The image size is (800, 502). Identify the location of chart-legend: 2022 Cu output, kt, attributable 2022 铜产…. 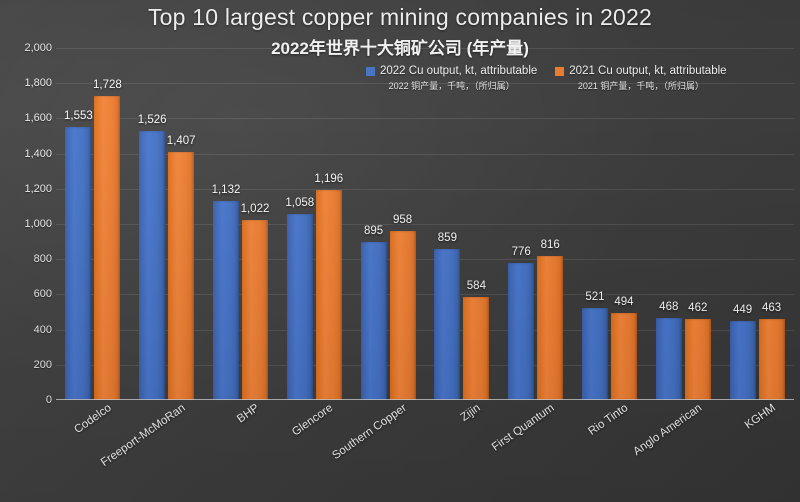
(582, 78).